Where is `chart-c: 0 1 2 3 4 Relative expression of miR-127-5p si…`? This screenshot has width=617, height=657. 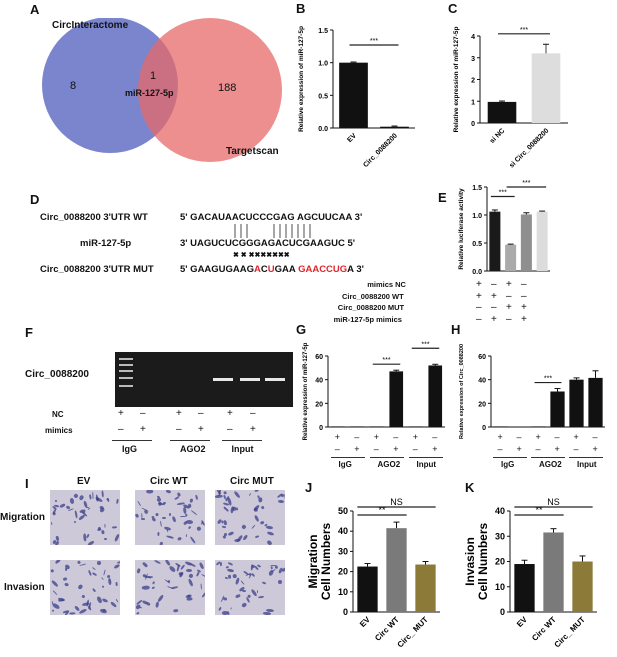
chart-c: 0 1 2 3 4 Relative expression of miR-127-5p si… is located at coordinates (510, 98).